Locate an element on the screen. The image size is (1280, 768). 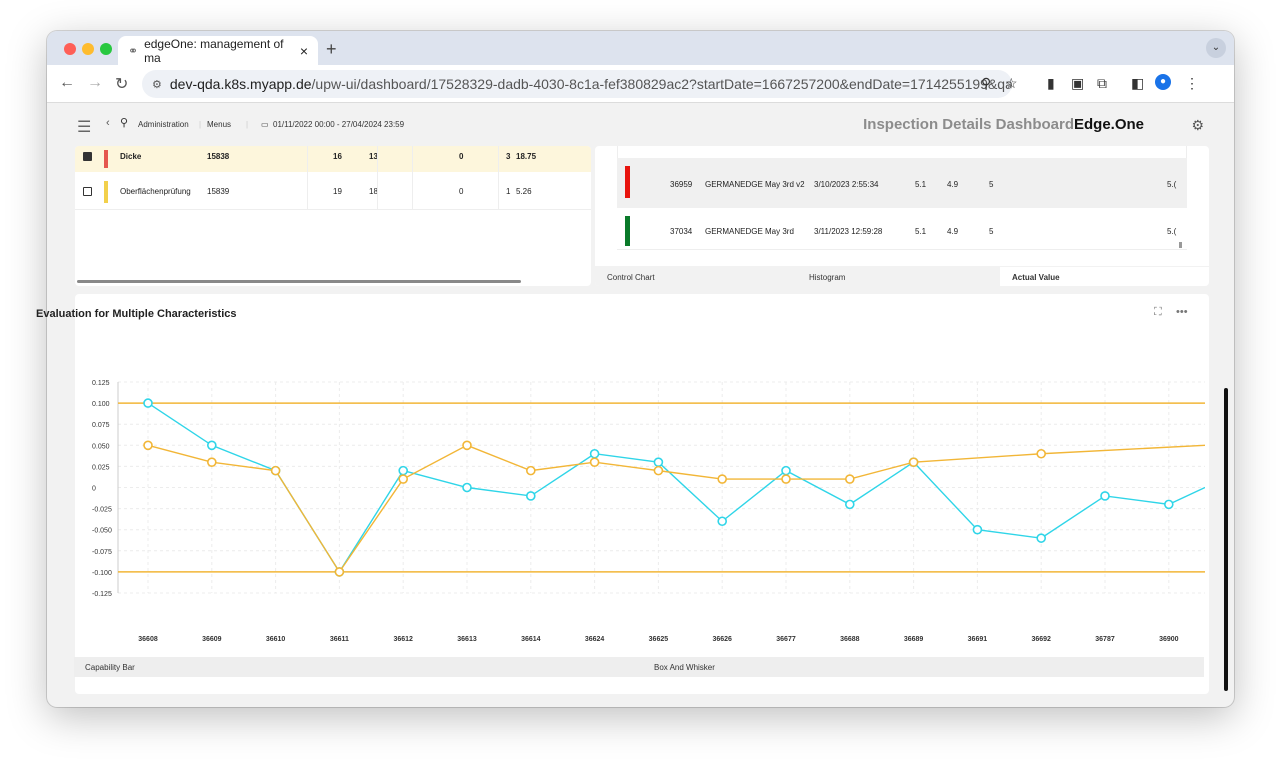
new-tab-button: + is located at coordinates (331, 49).